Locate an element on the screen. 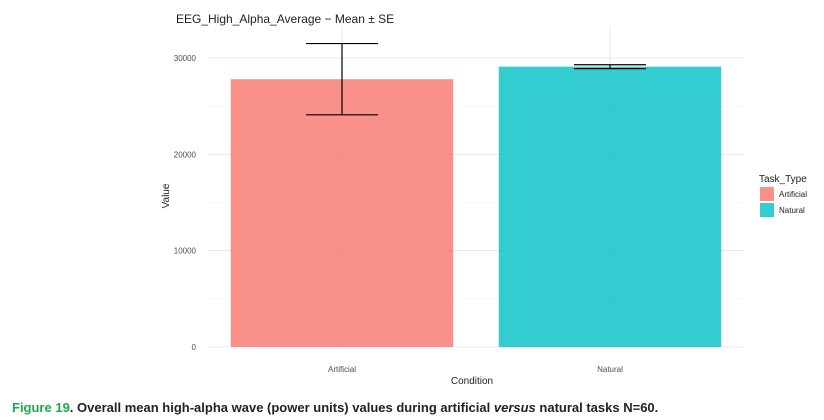 The width and height of the screenshot is (824, 420). y-tick-label: 20000 is located at coordinates (185, 154).